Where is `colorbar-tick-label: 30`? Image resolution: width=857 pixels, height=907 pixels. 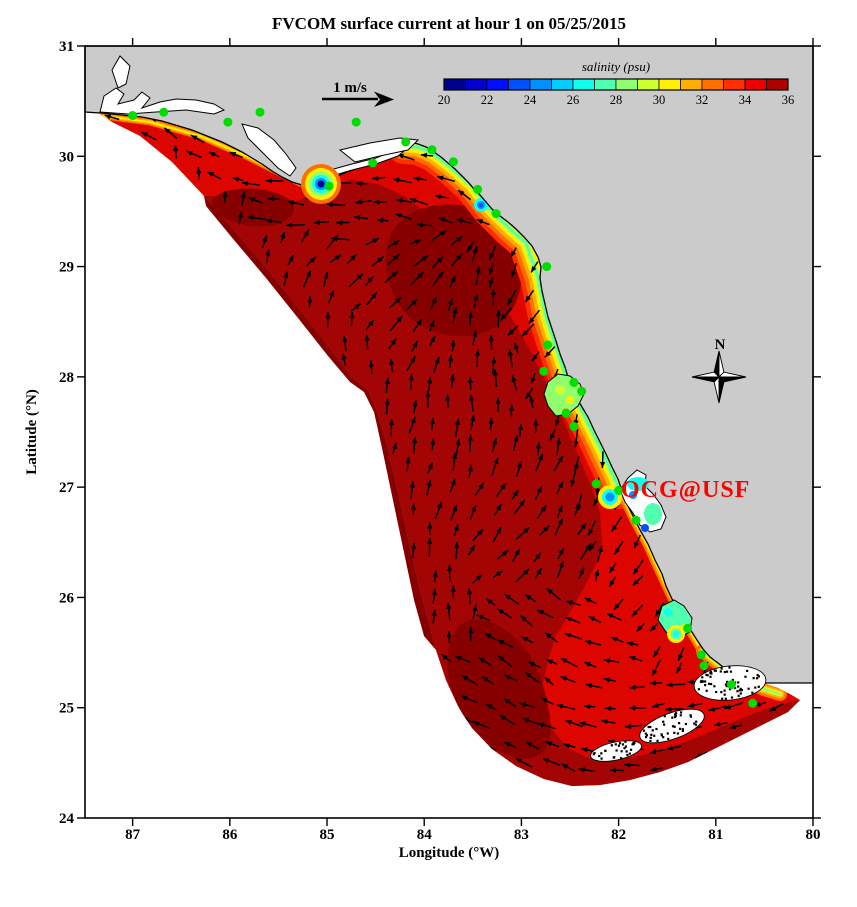
colorbar-tick-label: 30 is located at coordinates (659, 100).